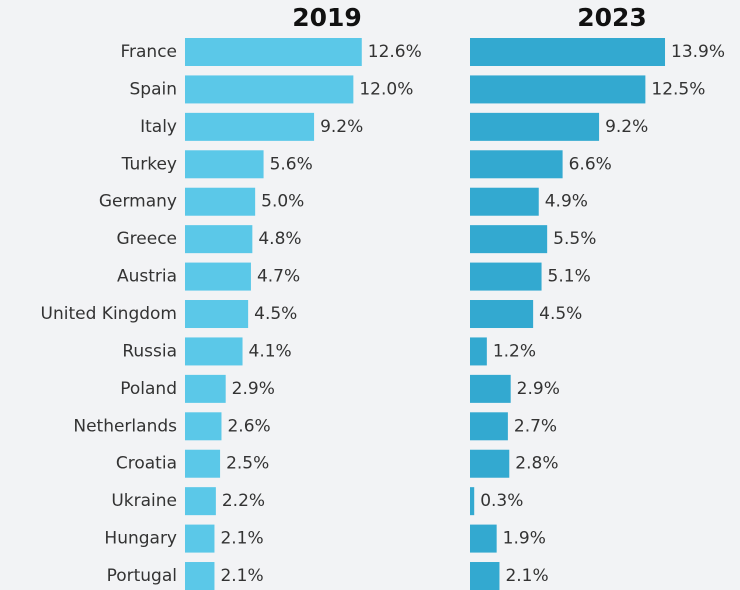 The width and height of the screenshot is (740, 590). Describe the element at coordinates (278, 277) in the screenshot. I see `value-label: 4.7%` at that location.